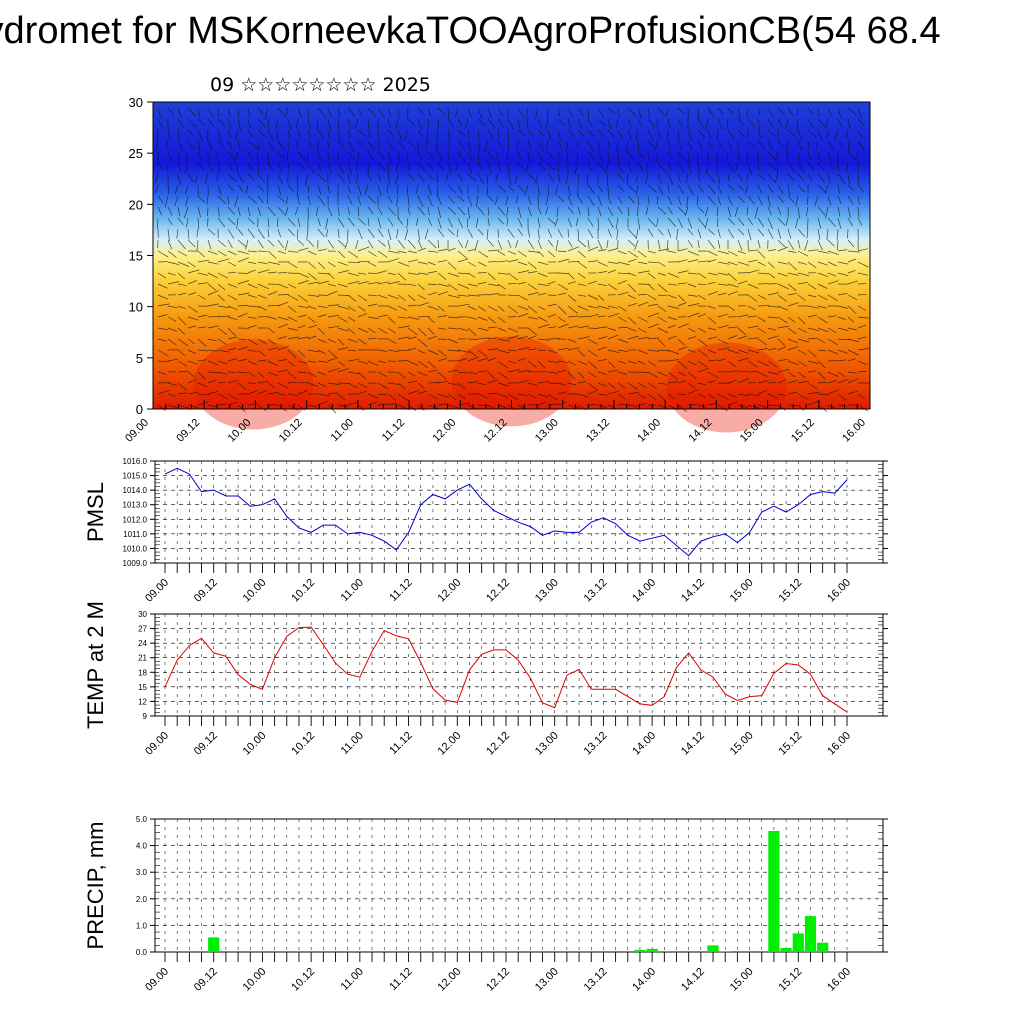 This screenshot has height=1024, width=1024. I want to click on x-tick-label: 09.00, so click(157, 591).